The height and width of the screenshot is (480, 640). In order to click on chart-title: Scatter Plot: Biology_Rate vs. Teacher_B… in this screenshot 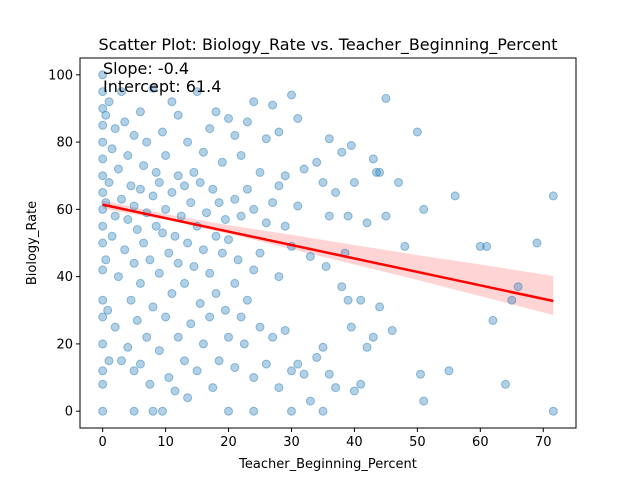, I will do `click(328, 45)`.